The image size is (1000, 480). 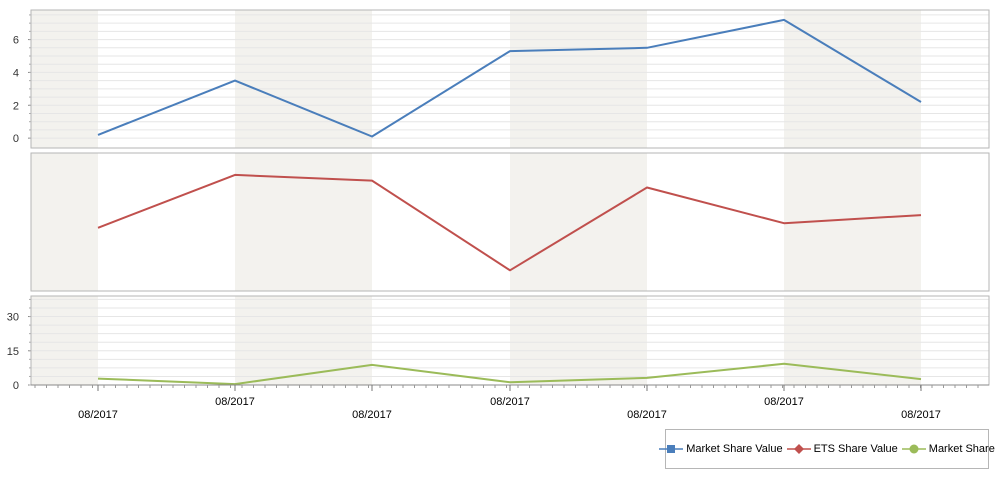 I want to click on y-tick-label: 6, so click(x=16, y=41).